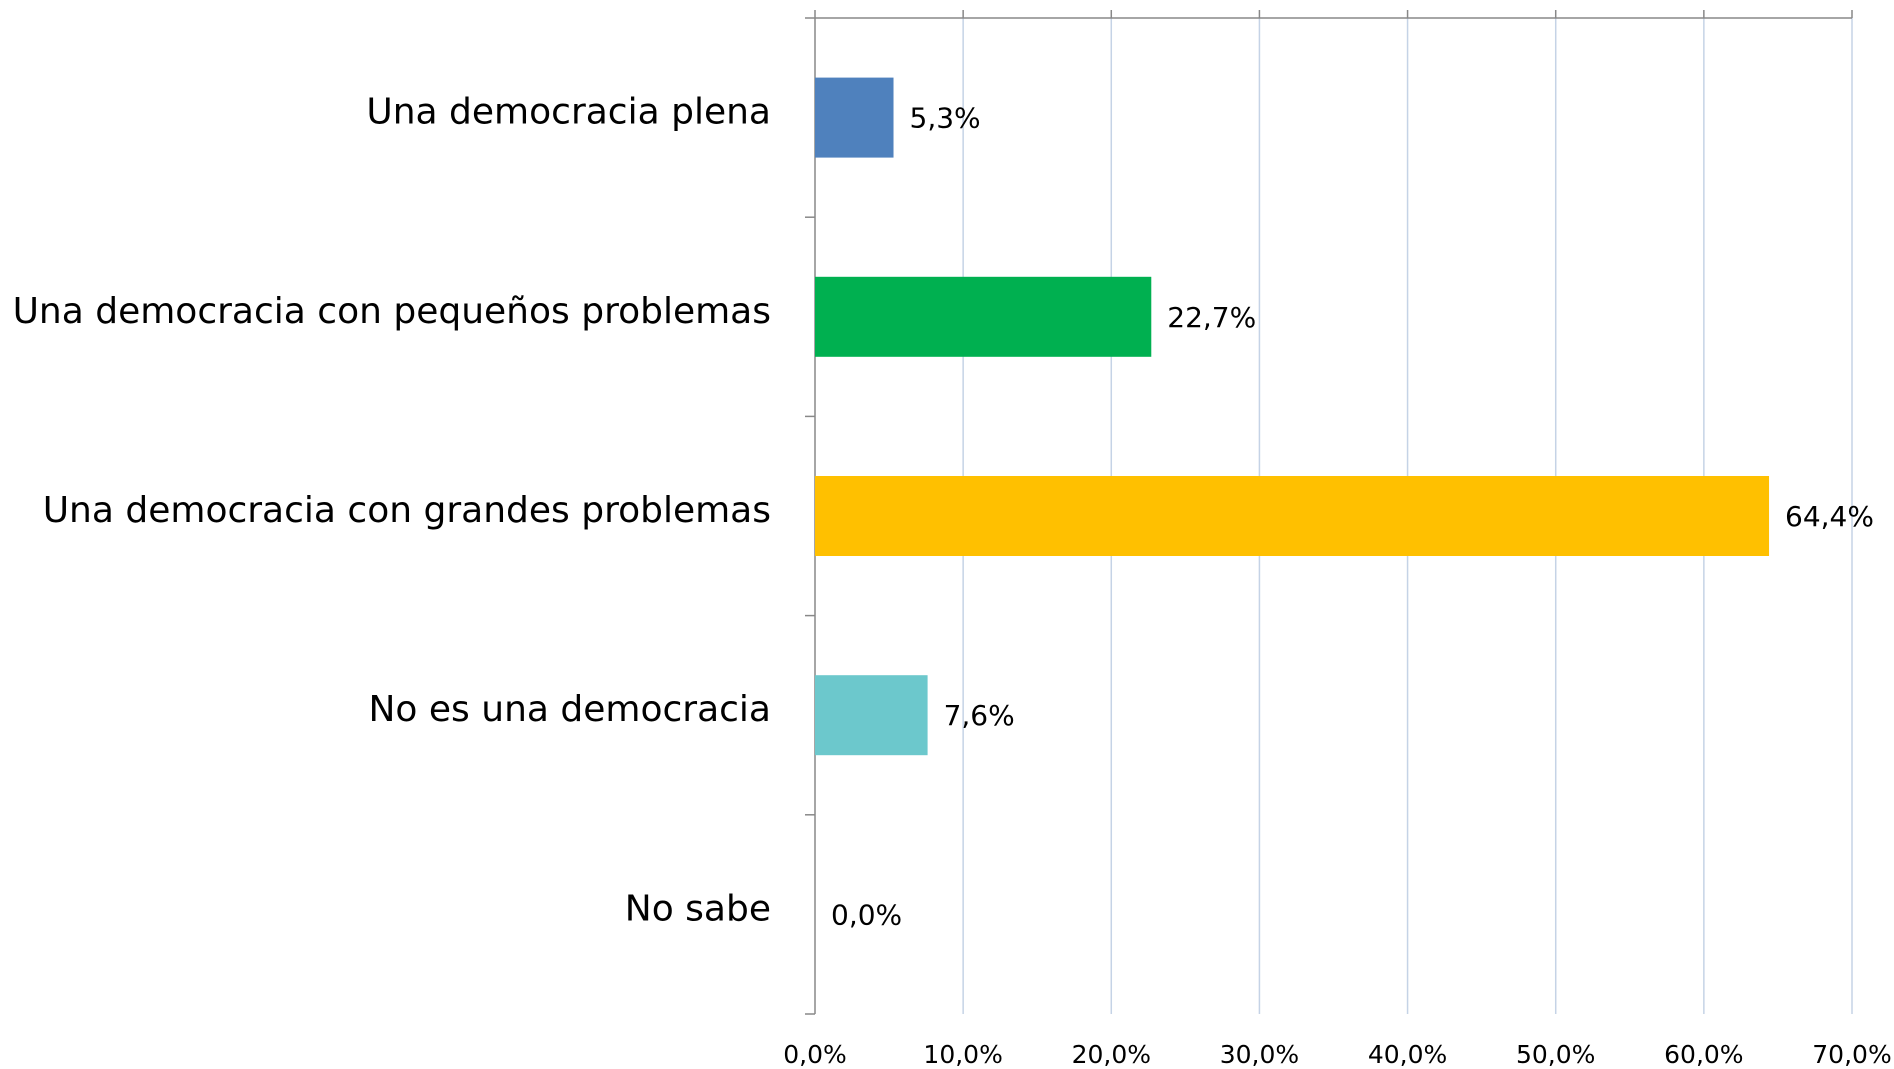 This screenshot has width=1894, height=1069. I want to click on y-tick-label: Una democracia con grandes problemas, so click(407, 510).